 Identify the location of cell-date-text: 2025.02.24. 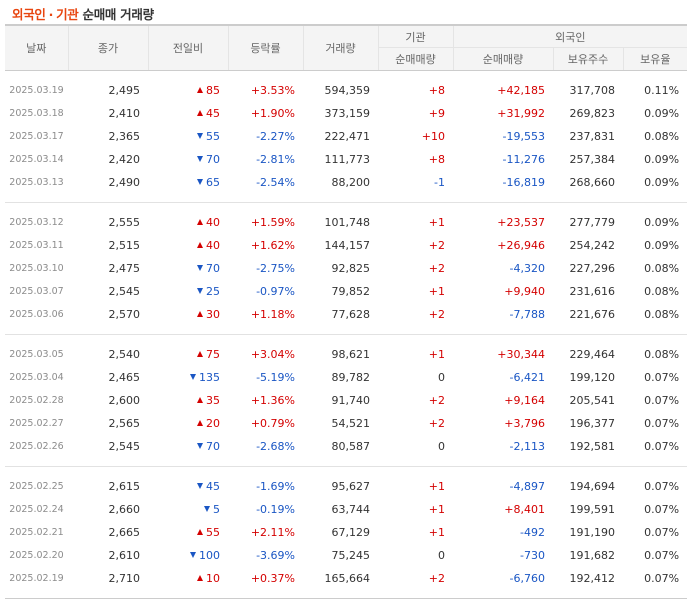
(36, 509).